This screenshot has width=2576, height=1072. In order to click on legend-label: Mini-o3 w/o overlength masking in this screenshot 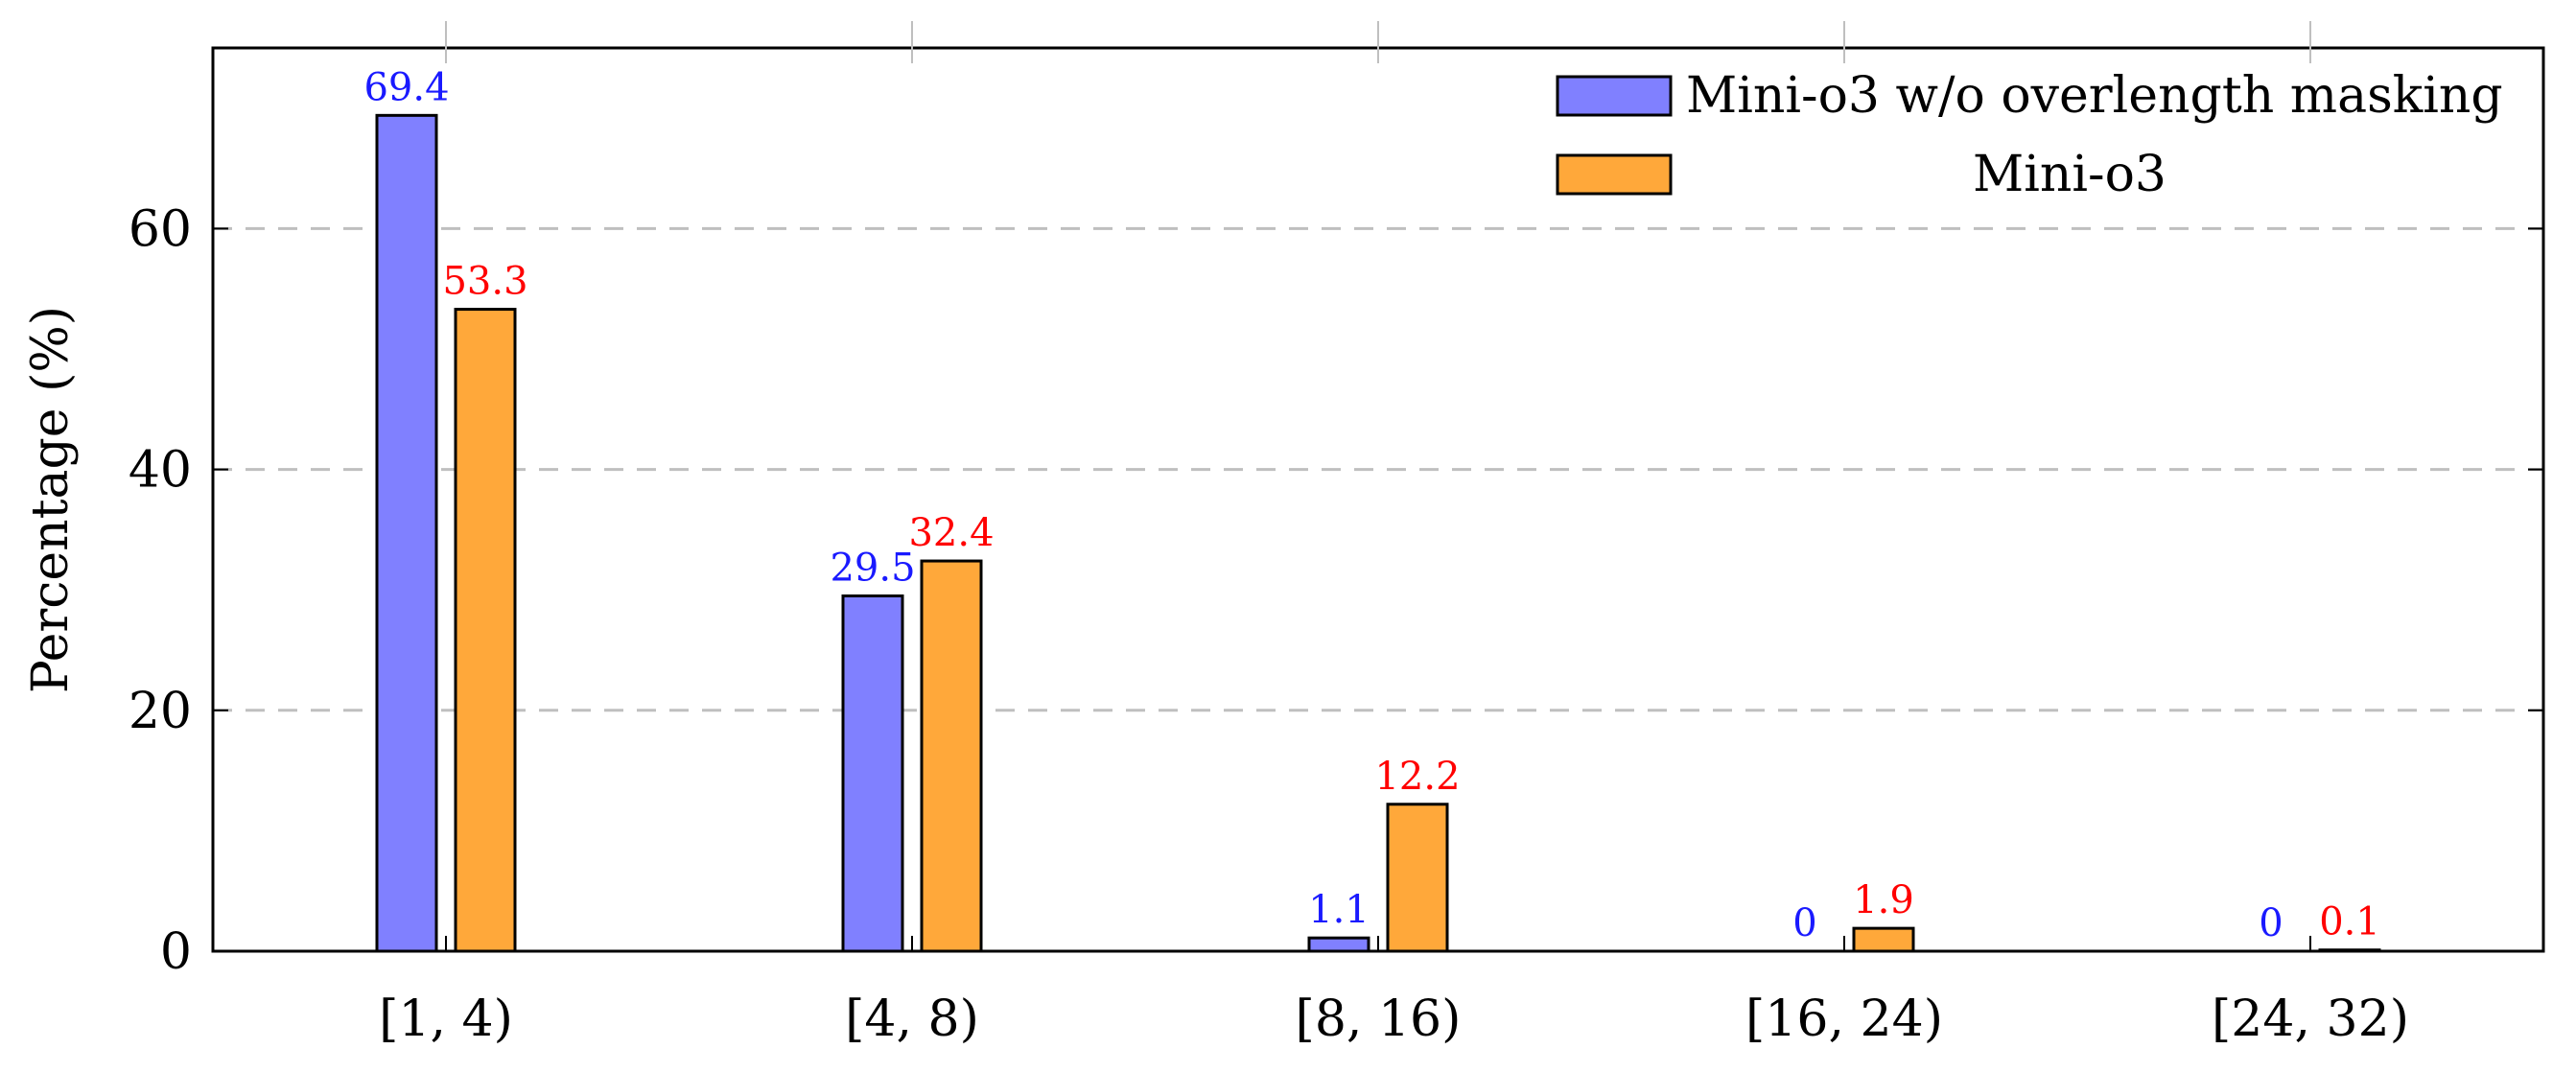, I will do `click(2094, 96)`.